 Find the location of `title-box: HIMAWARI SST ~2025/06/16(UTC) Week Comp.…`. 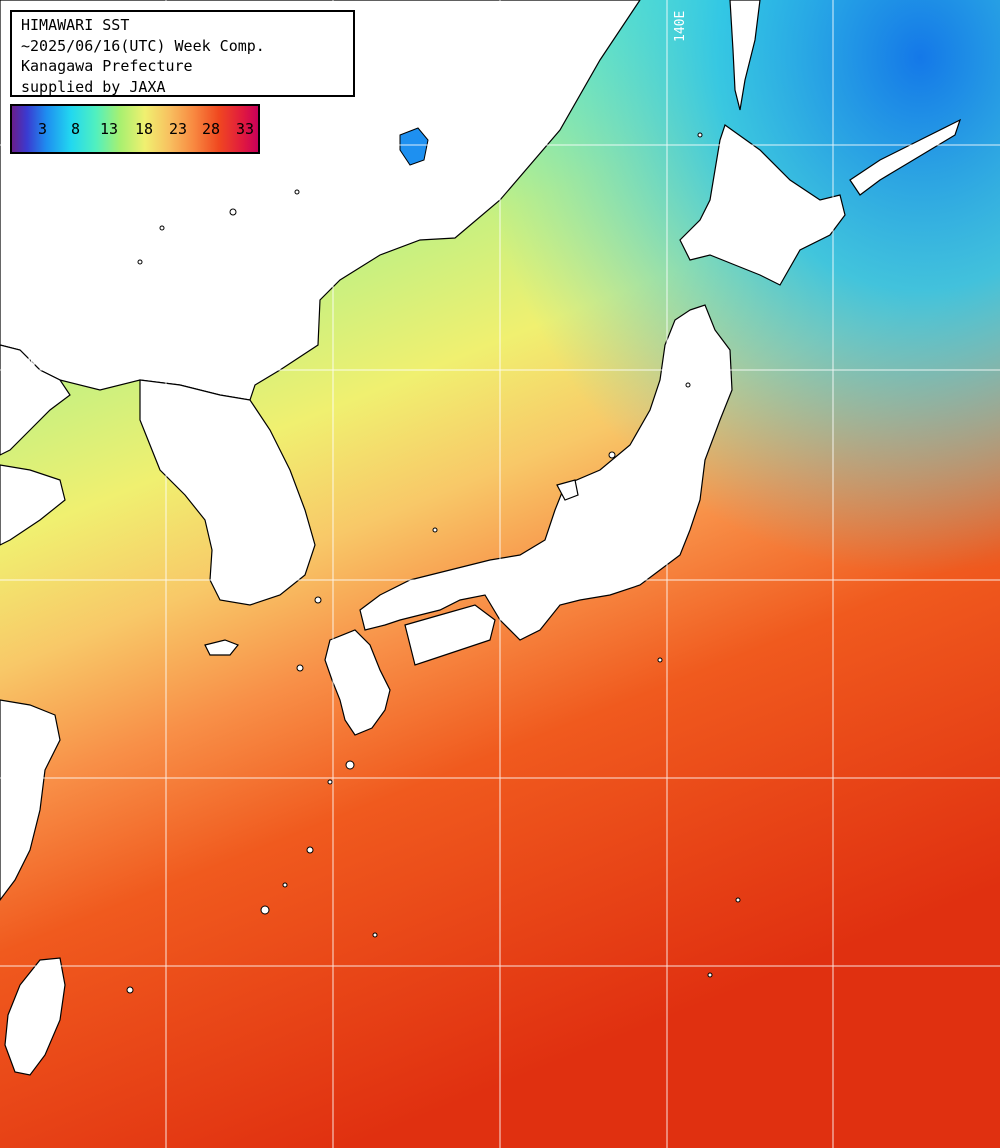

title-box: HIMAWARI SST ~2025/06/16(UTC) Week Comp.… is located at coordinates (182, 53).